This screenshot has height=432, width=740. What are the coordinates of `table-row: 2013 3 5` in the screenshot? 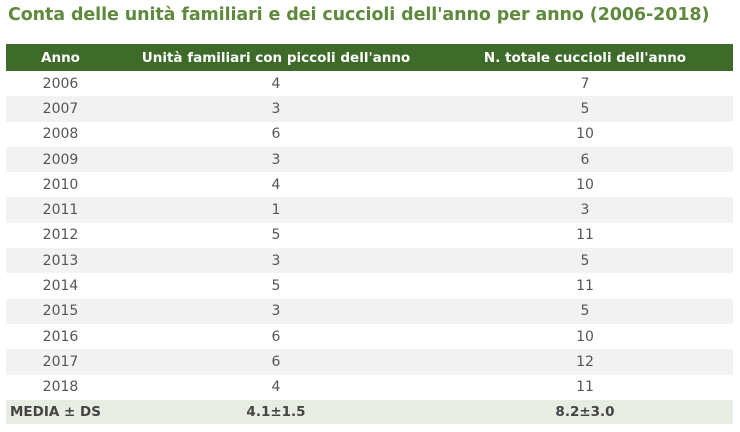 It's located at (369, 261).